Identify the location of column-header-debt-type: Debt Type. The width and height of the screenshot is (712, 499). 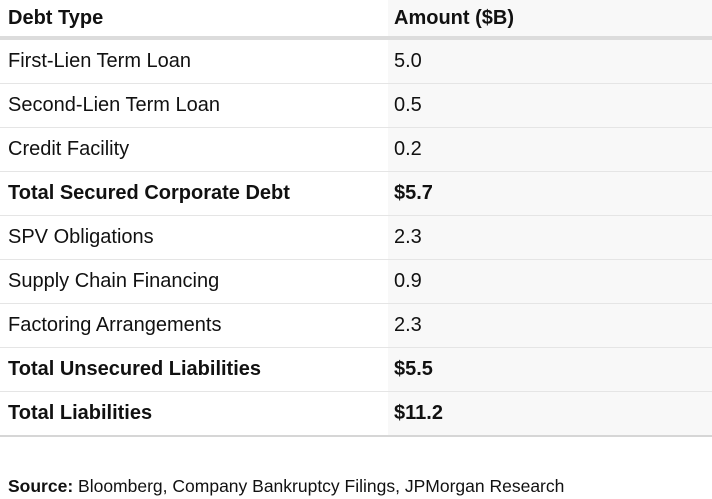
(194, 20).